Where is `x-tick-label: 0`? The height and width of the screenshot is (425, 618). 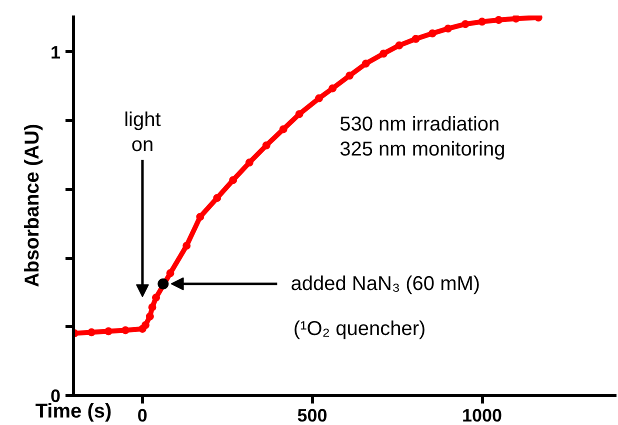 x-tick-label: 0 is located at coordinates (142, 415).